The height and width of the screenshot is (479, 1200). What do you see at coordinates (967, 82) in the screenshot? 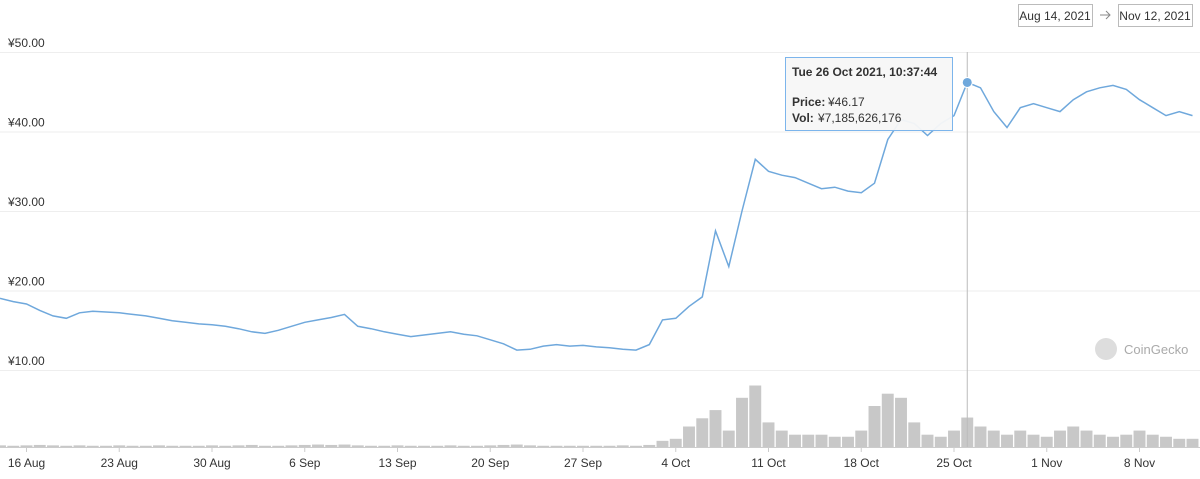
I see `hover-point` at bounding box center [967, 82].